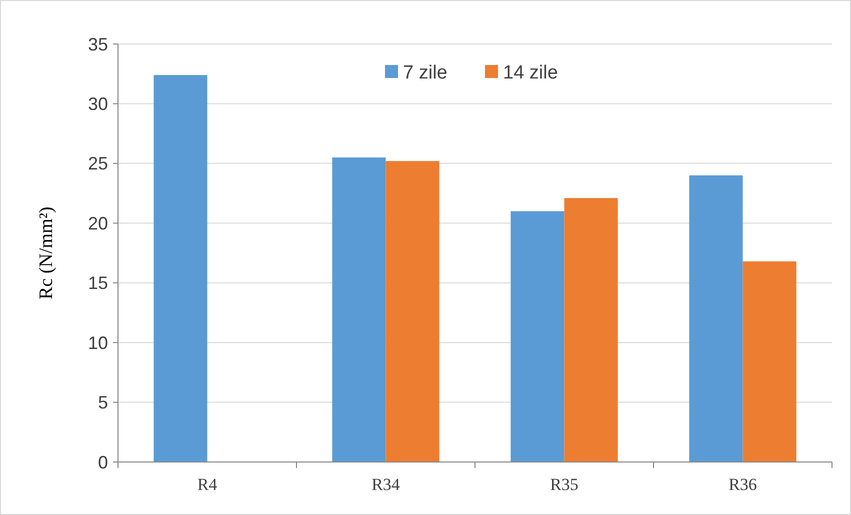 The width and height of the screenshot is (851, 515). Describe the element at coordinates (98, 44) in the screenshot. I see `y-tick-label: 35` at that location.